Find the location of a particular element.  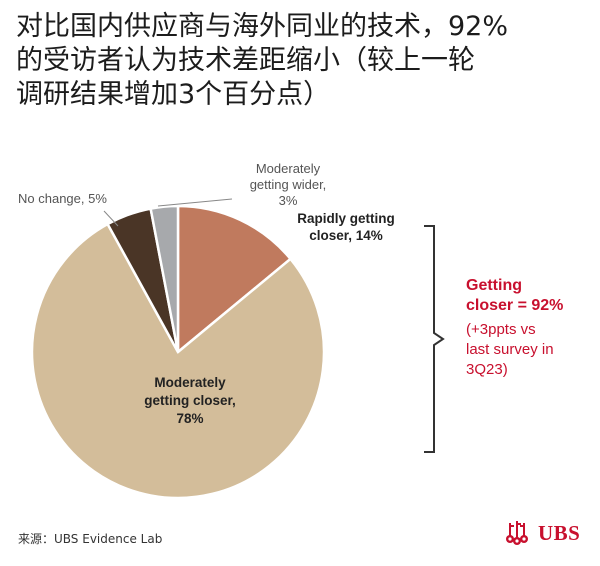

keys-icon is located at coordinates (517, 533).